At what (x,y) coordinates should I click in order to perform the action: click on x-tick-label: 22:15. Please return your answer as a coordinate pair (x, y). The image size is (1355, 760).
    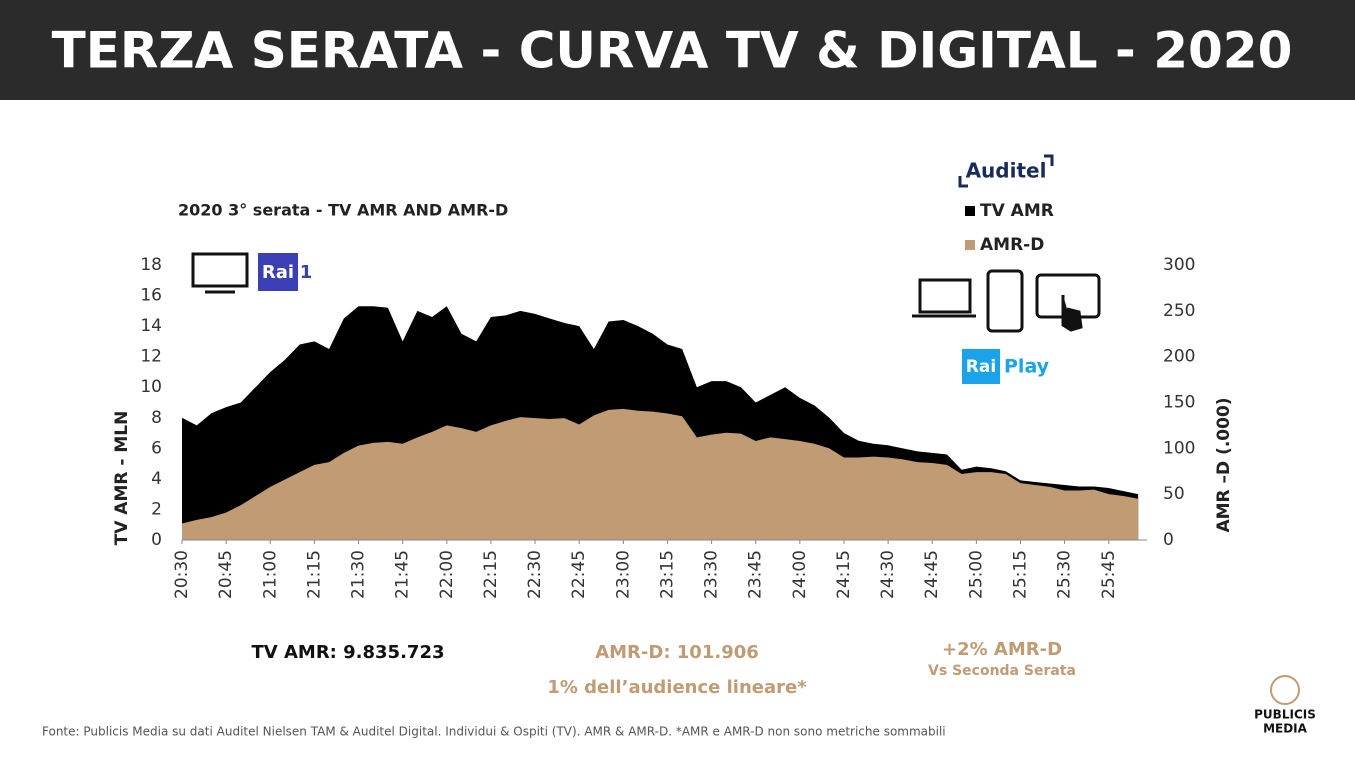
    Looking at the image, I should click on (491, 574).